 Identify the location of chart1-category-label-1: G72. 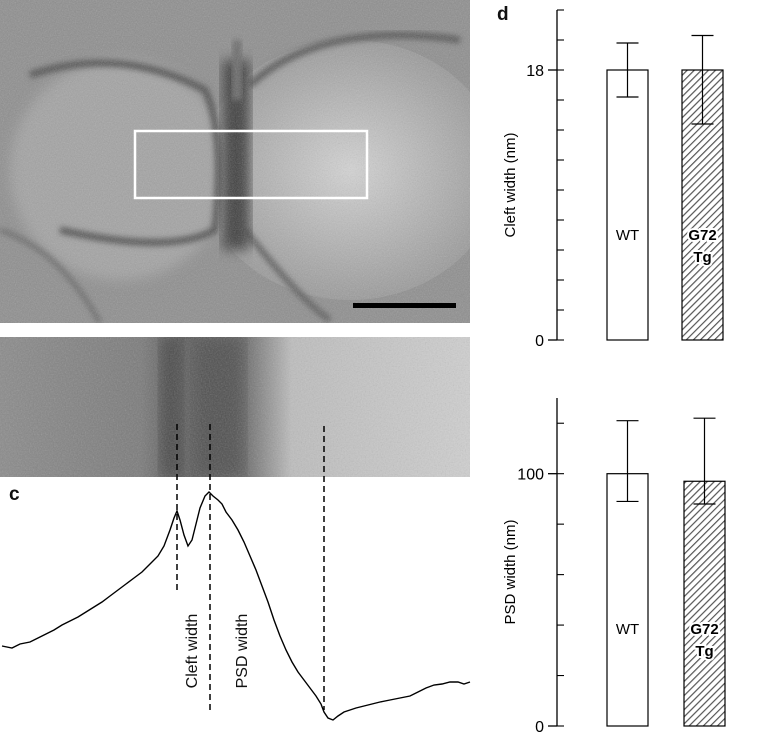
(704, 629).